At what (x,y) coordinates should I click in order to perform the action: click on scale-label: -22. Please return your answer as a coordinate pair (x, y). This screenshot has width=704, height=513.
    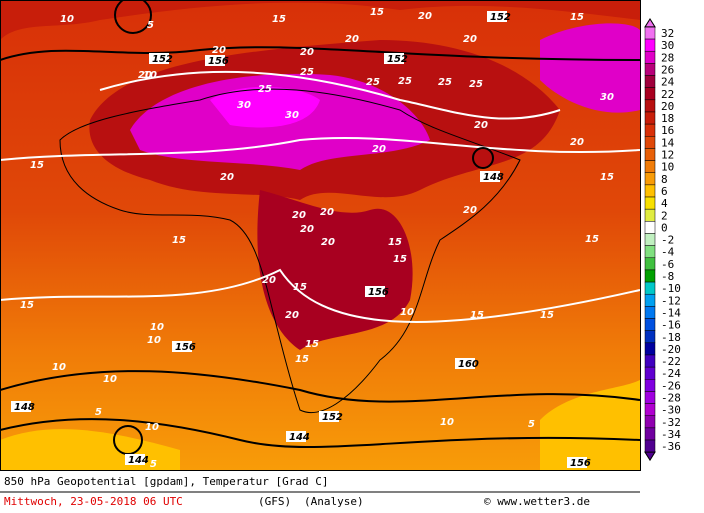
    Looking at the image, I should click on (671, 361).